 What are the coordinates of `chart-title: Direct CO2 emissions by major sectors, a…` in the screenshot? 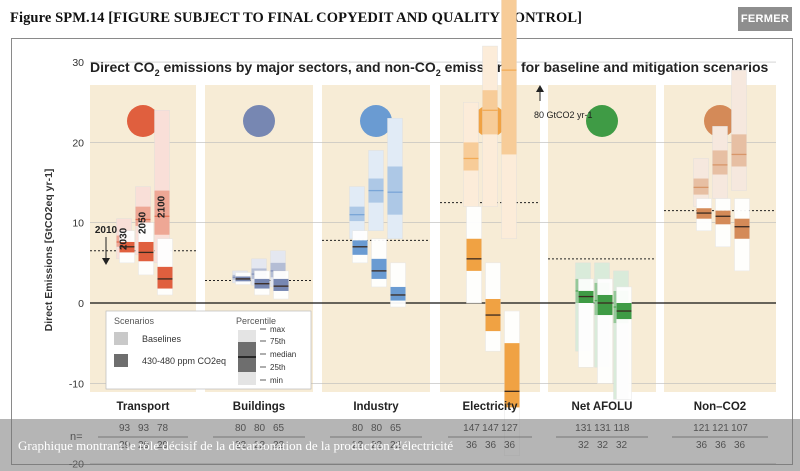 It's located at (429, 68).